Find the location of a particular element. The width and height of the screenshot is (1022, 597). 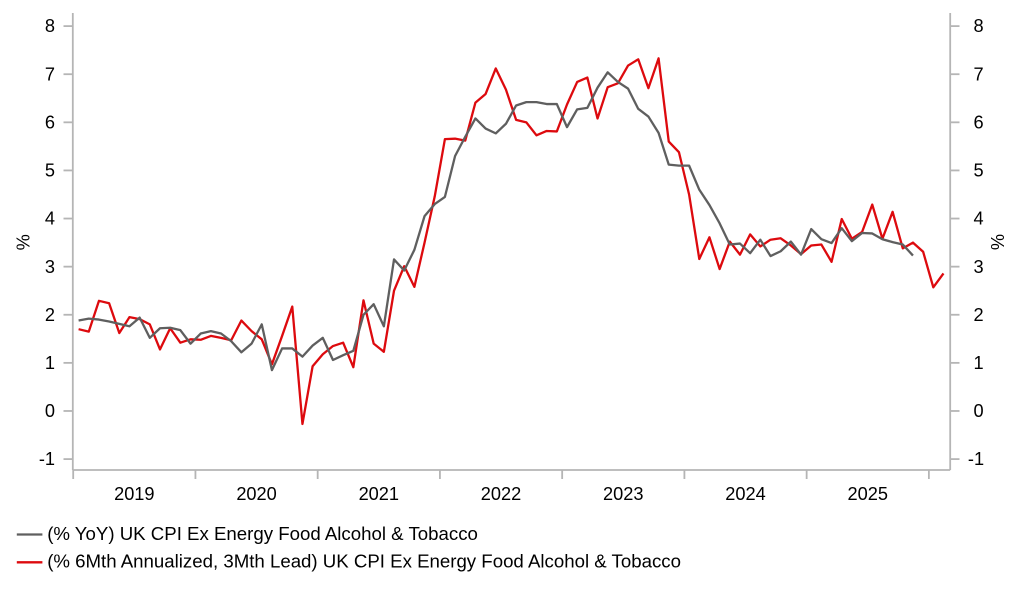

svg-text: 2020 is located at coordinates (256, 494).